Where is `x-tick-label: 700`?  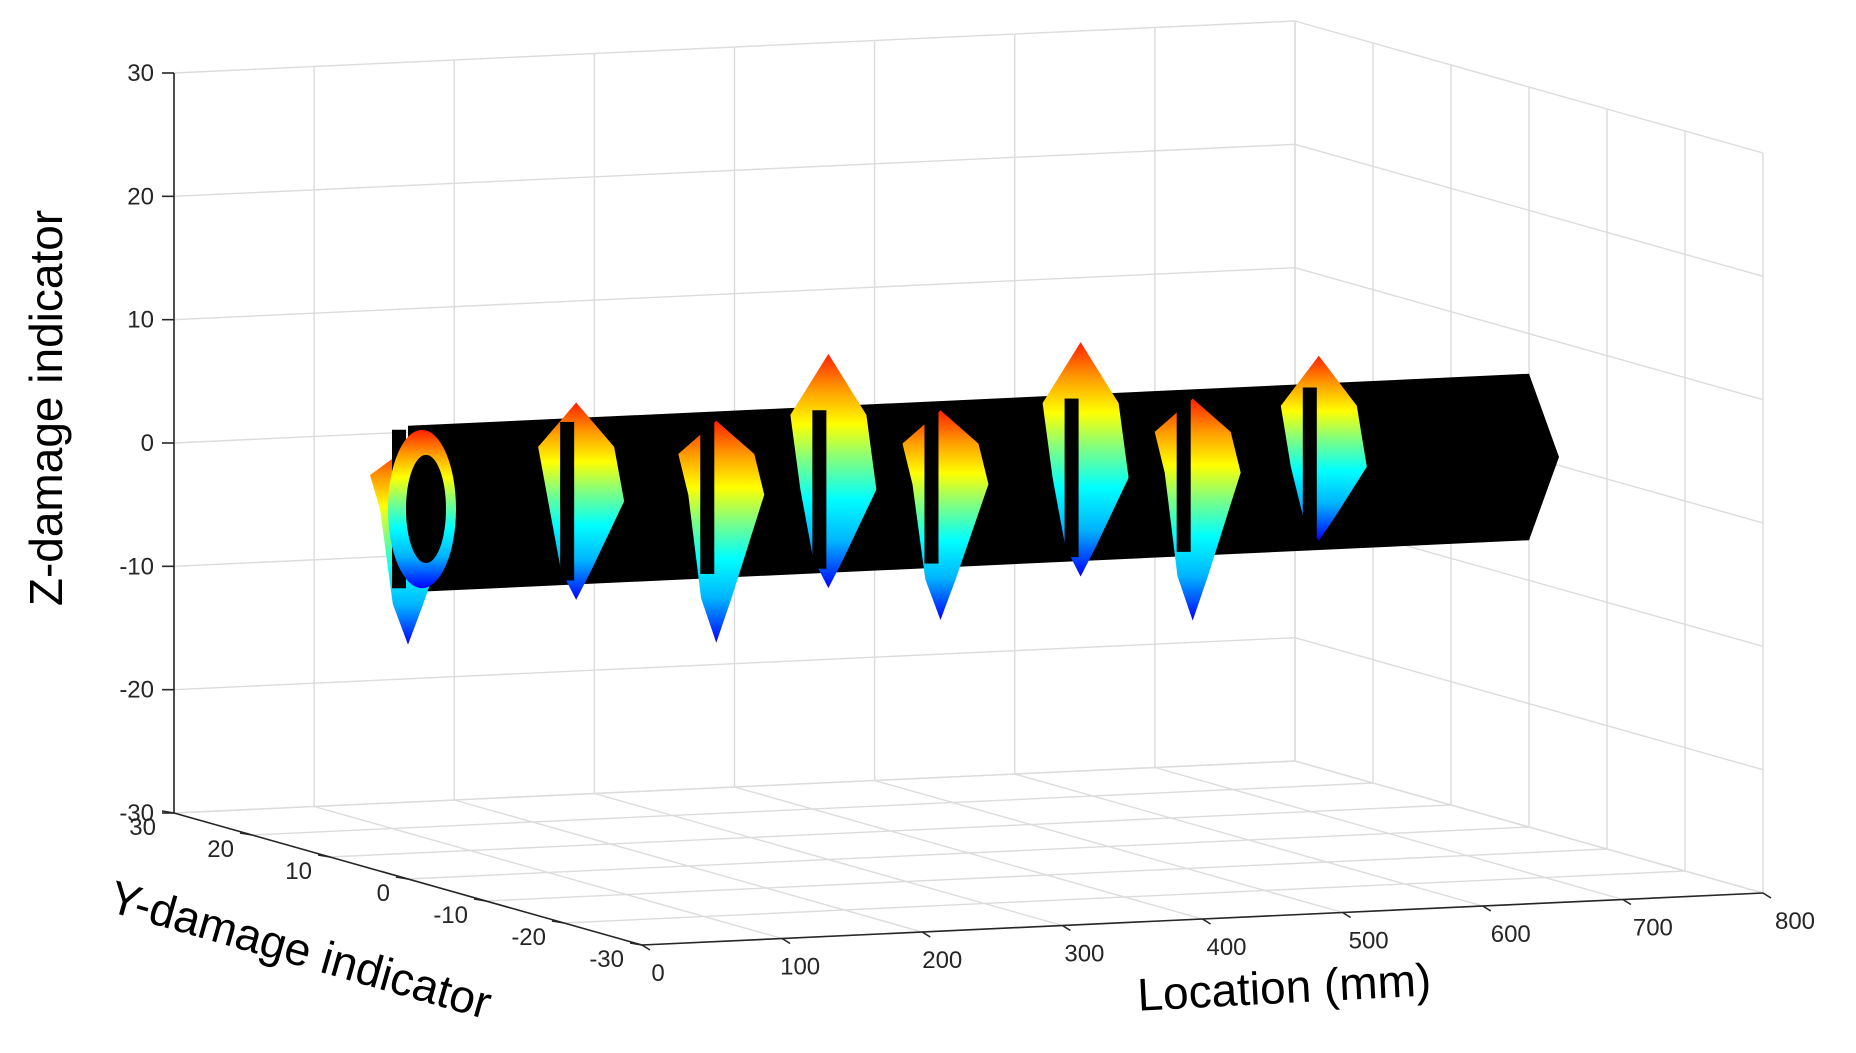
x-tick-label: 700 is located at coordinates (1653, 928).